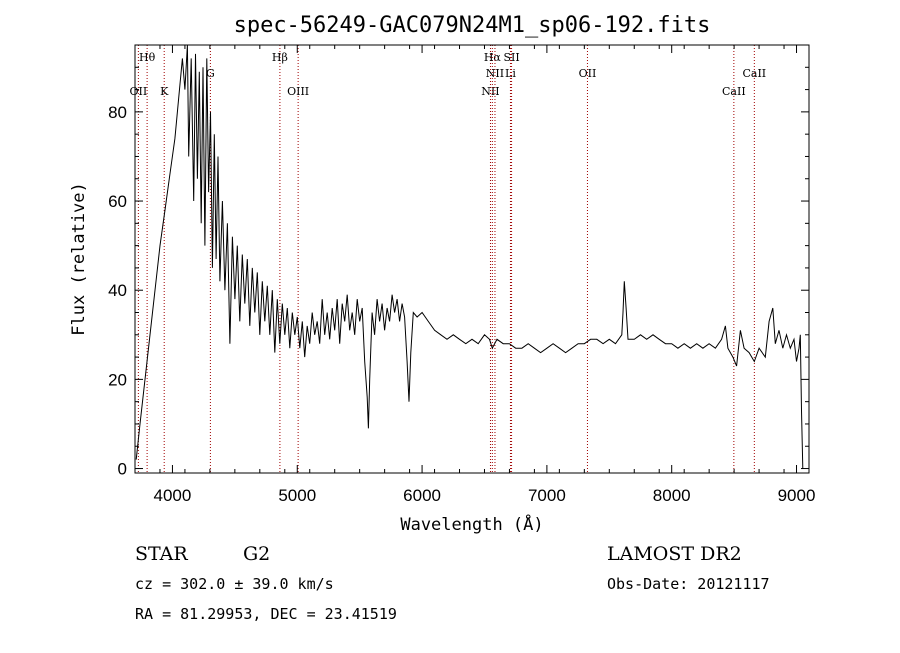 The height and width of the screenshot is (653, 900). Describe the element at coordinates (511, 57) in the screenshot. I see `spectral-line-label-10: SII` at that location.